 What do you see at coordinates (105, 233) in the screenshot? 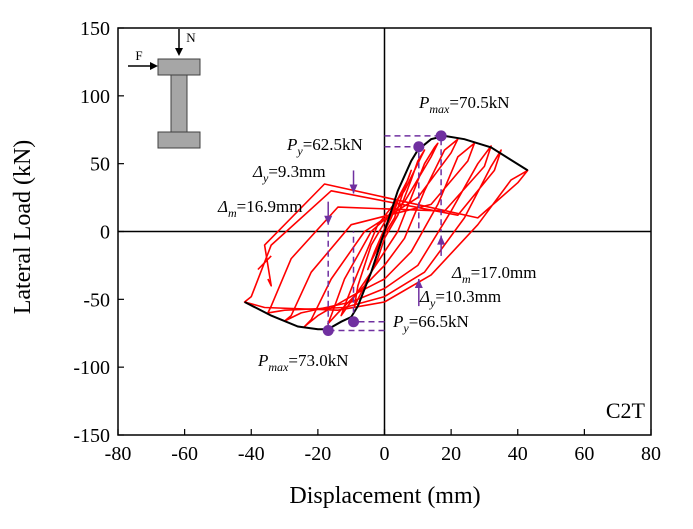
I see `y-tick-label: 0` at bounding box center [105, 233].